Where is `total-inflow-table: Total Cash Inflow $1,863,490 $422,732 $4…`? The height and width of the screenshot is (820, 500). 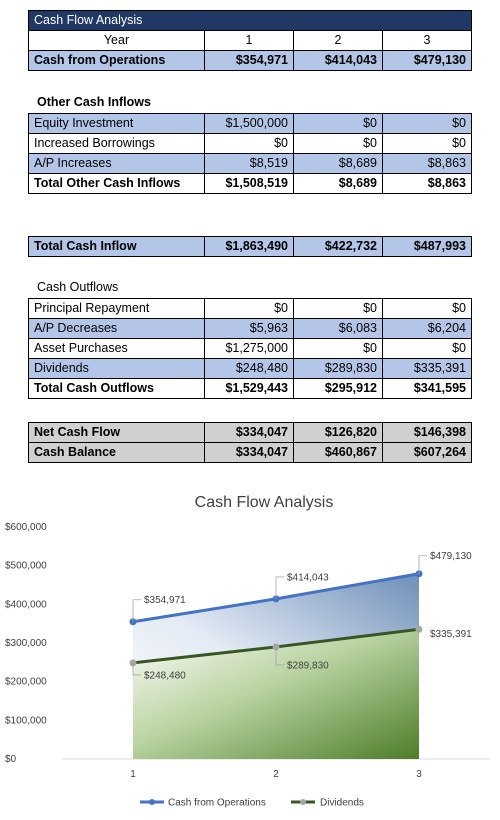
total-inflow-table: Total Cash Inflow $1,863,490 $422,732 $4… is located at coordinates (250, 246).